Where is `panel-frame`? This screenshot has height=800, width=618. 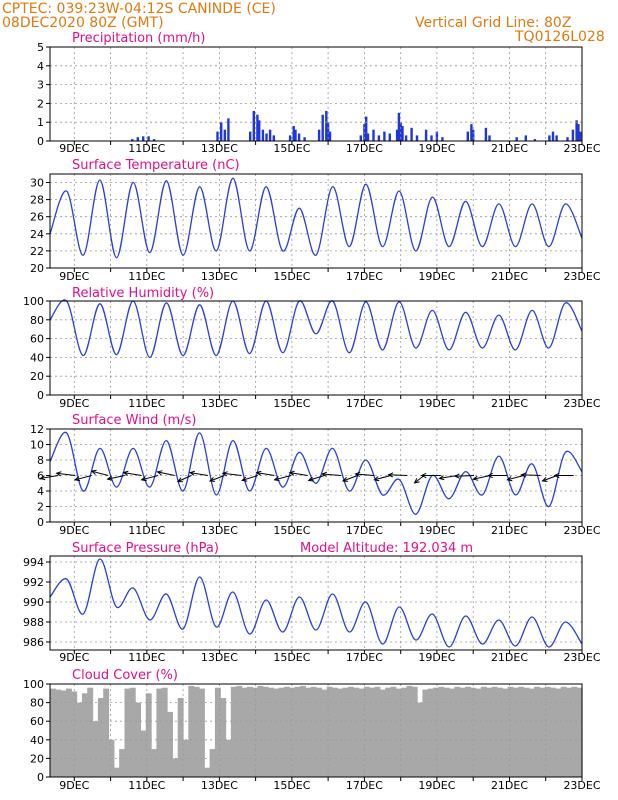 panel-frame is located at coordinates (316, 221).